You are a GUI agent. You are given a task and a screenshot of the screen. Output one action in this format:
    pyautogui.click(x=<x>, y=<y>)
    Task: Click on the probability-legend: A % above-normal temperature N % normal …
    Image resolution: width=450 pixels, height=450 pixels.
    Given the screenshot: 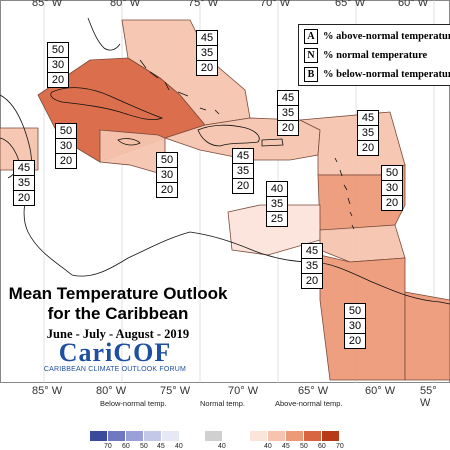 What is the action you would take?
    pyautogui.click(x=374, y=55)
    